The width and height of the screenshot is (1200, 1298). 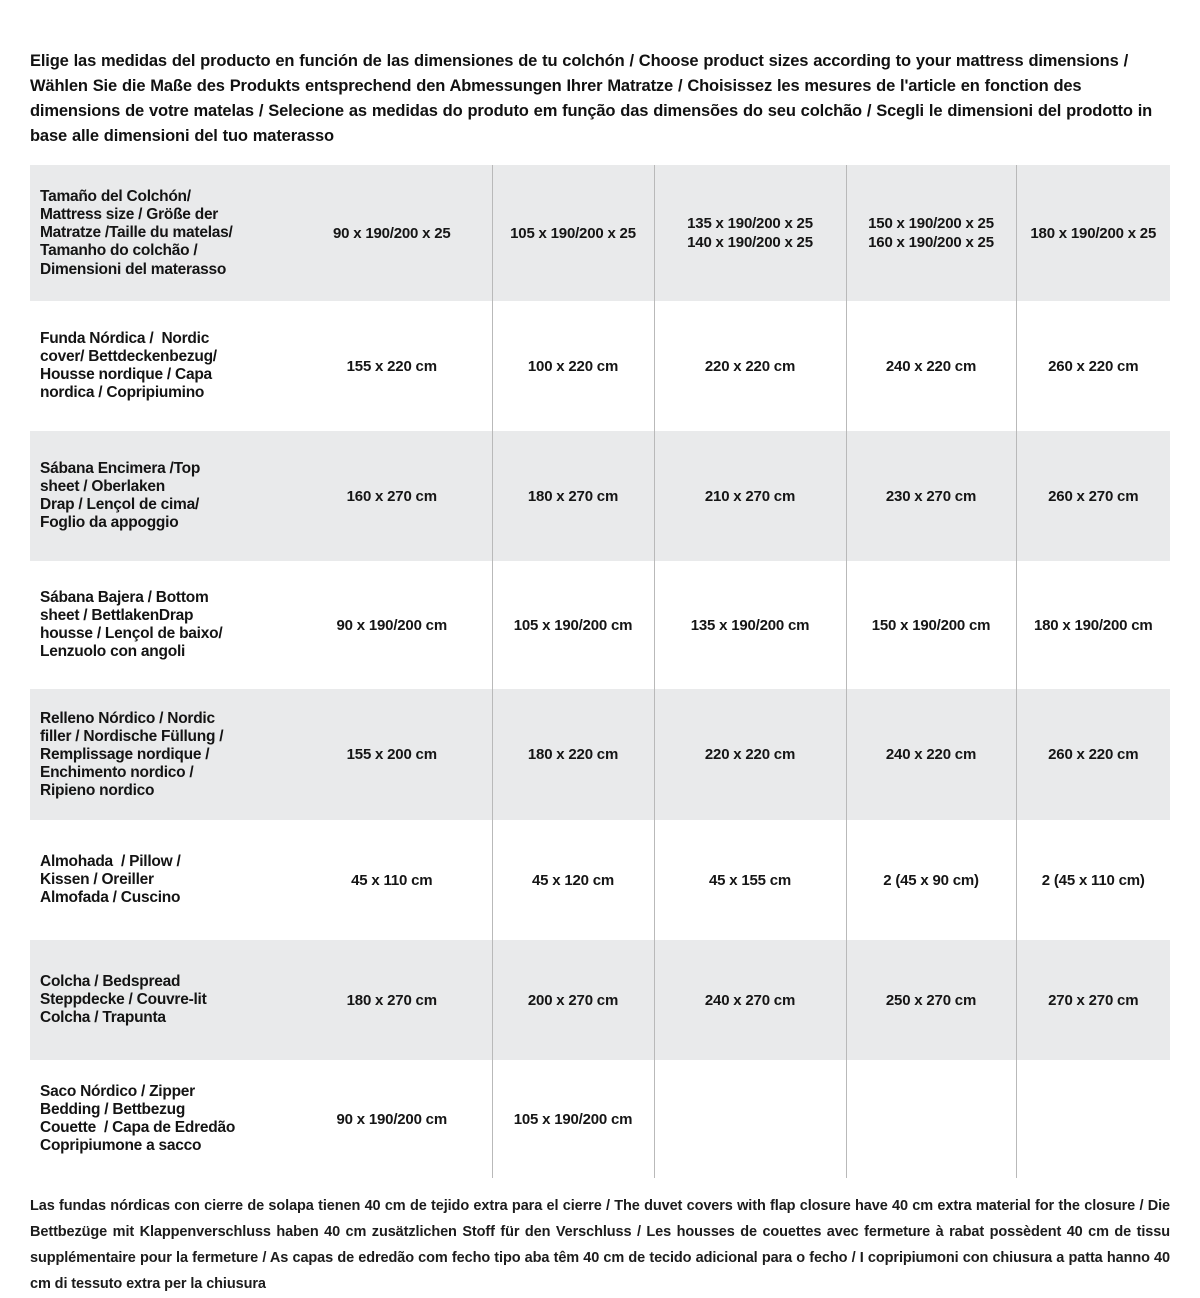 I want to click on size-value: 155 x 220 cm, so click(x=391, y=366).